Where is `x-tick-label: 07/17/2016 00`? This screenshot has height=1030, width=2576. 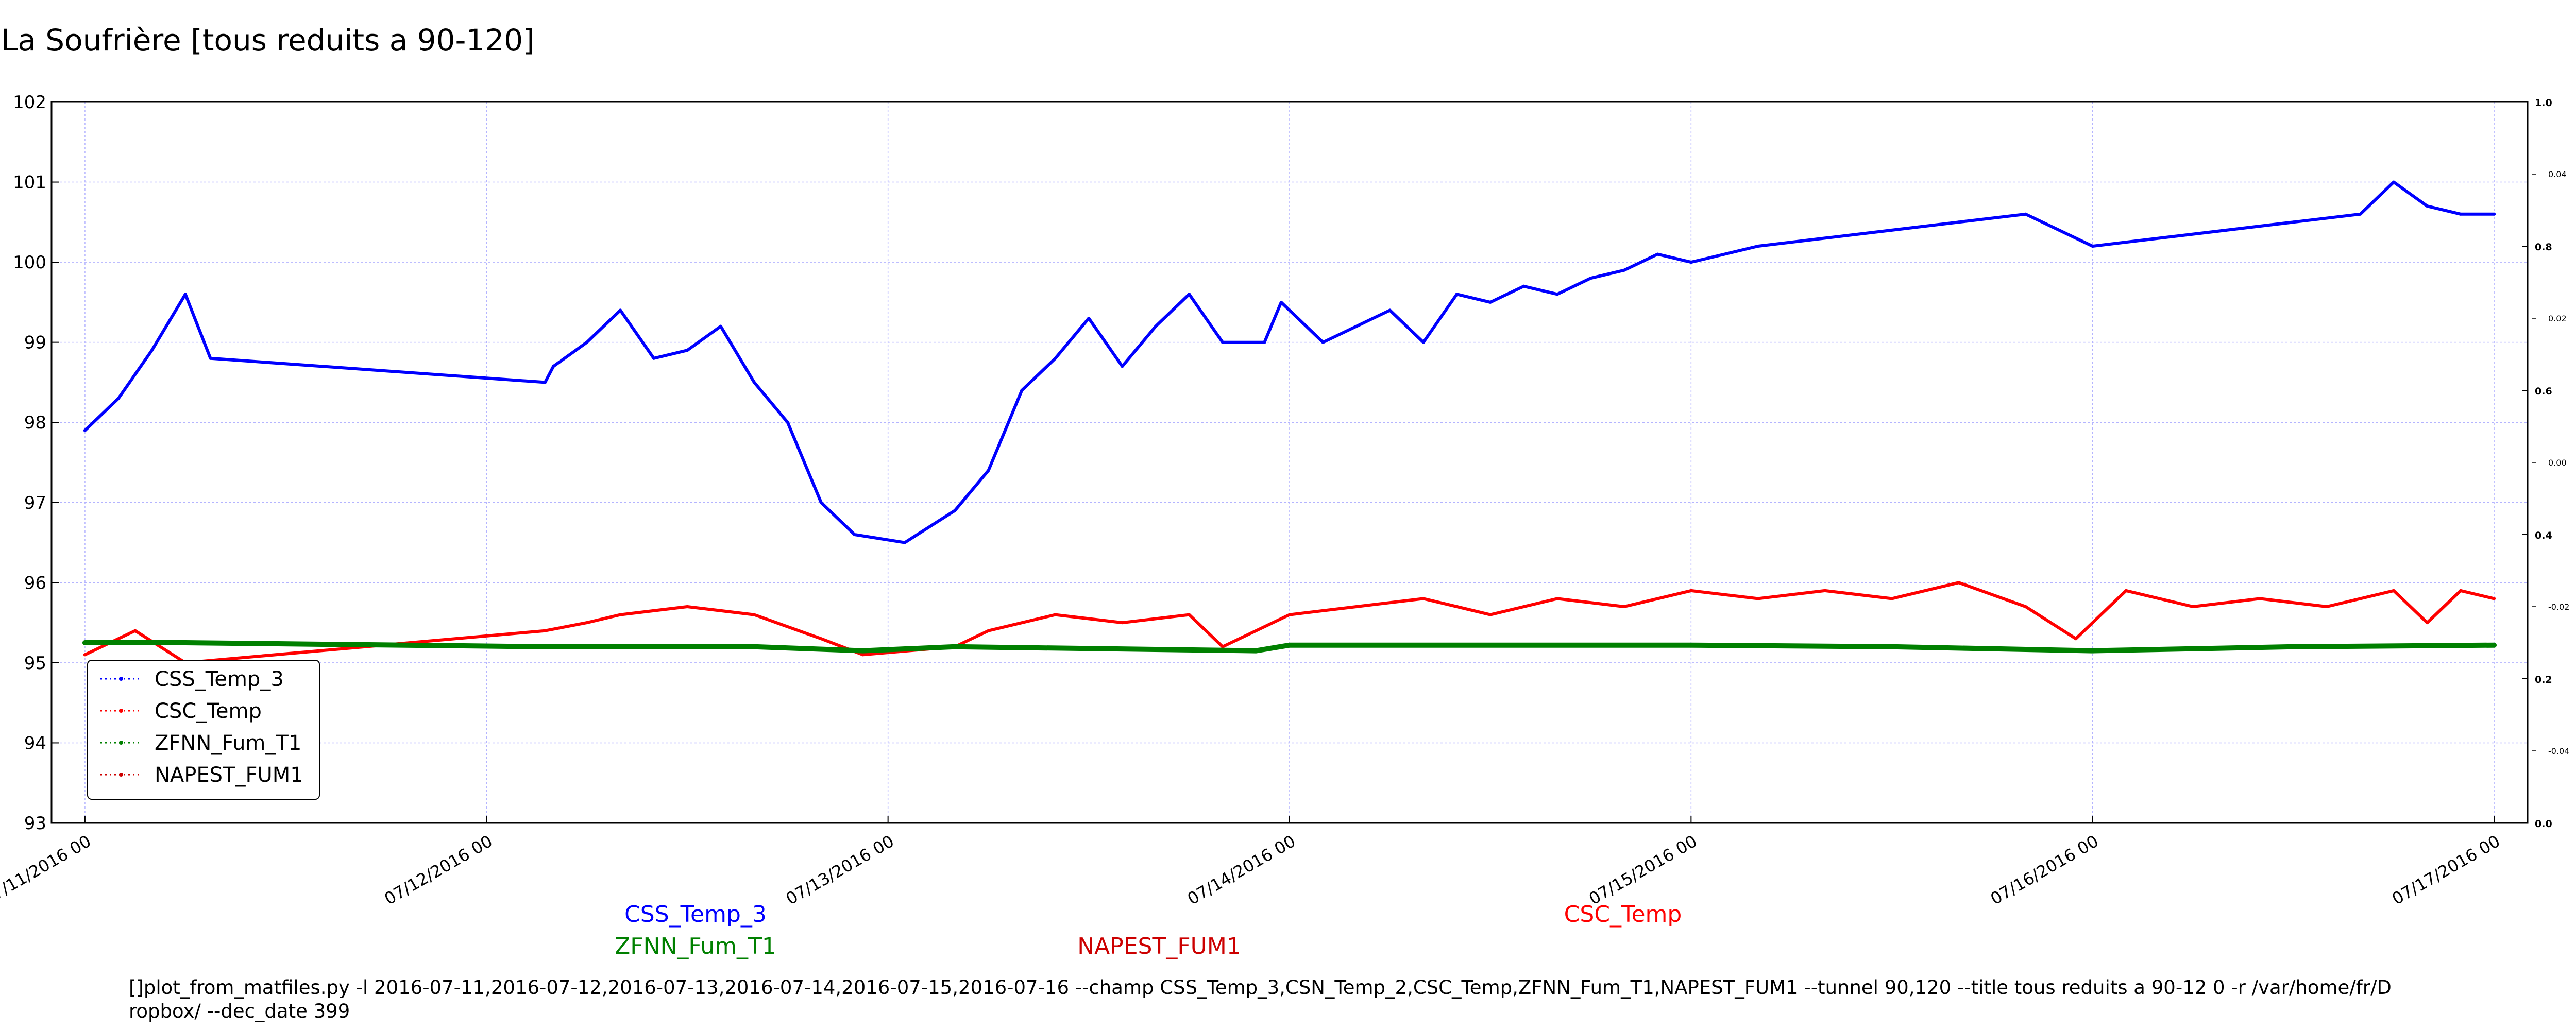
x-tick-label: 07/17/2016 00 is located at coordinates (2445, 870).